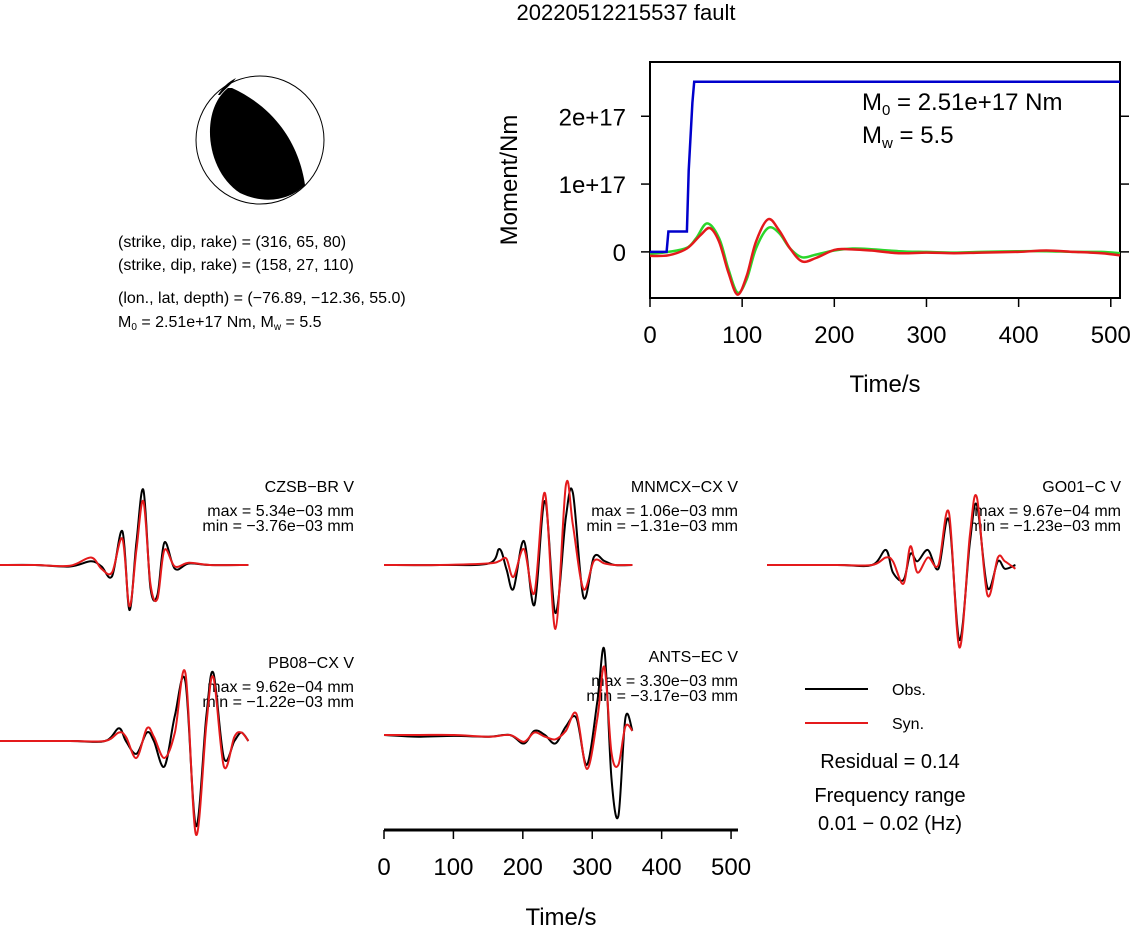  What do you see at coordinates (694, 657) in the screenshot?
I see `station-name: ANTS−EC V` at bounding box center [694, 657].